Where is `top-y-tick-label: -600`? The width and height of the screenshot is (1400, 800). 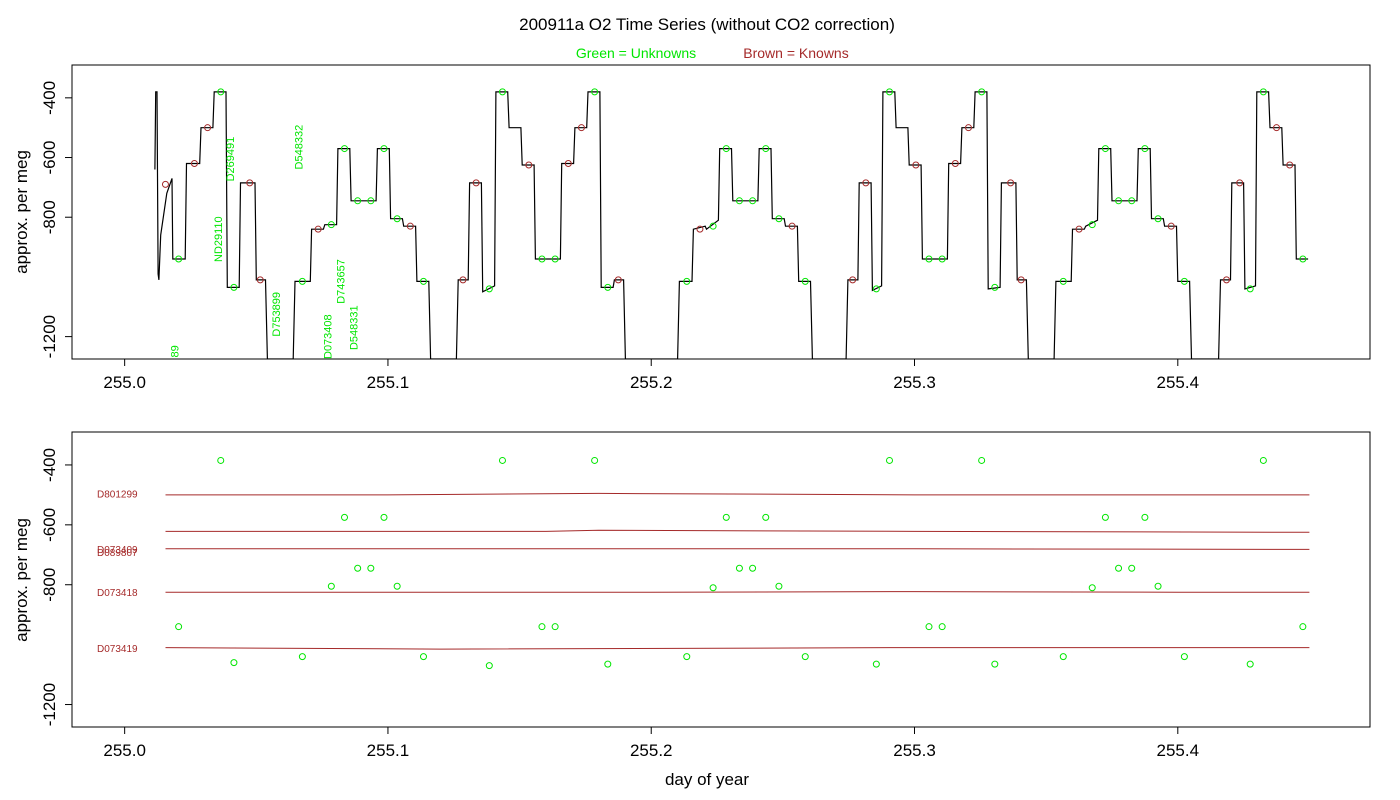
top-y-tick-label: -600 is located at coordinates (49, 158).